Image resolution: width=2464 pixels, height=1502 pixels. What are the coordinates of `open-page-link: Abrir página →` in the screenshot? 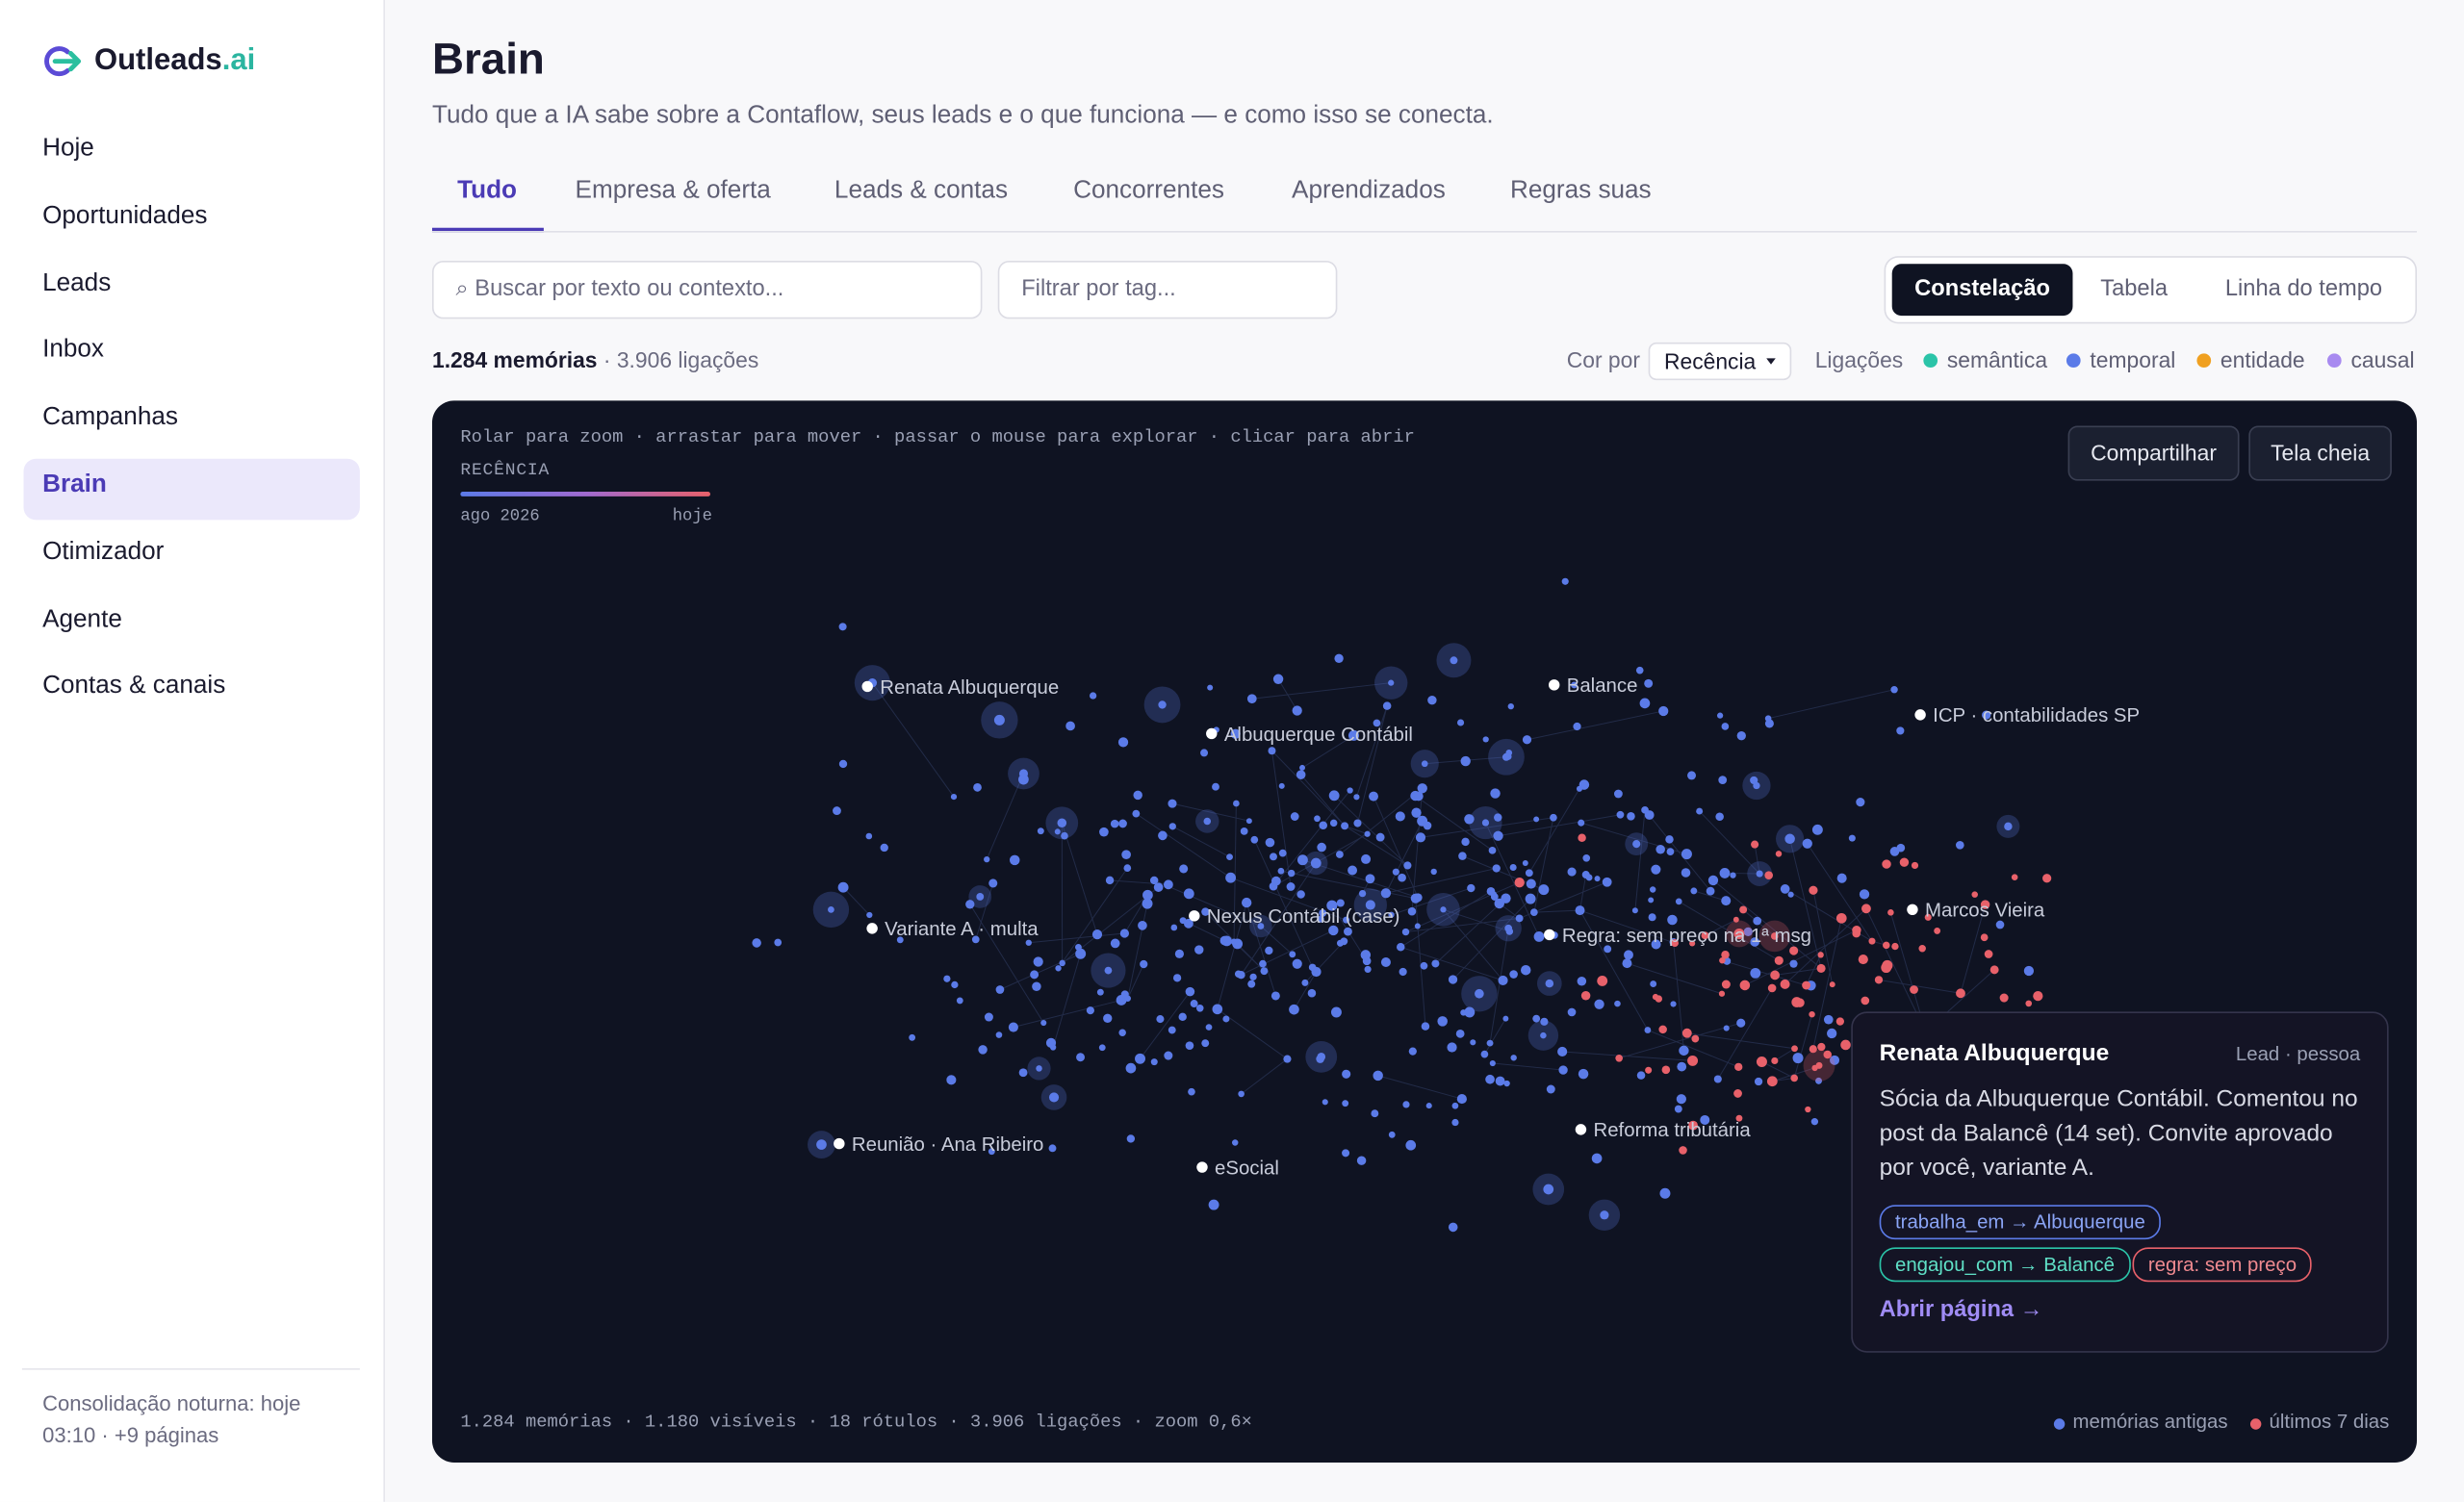 It's located at (1961, 1311).